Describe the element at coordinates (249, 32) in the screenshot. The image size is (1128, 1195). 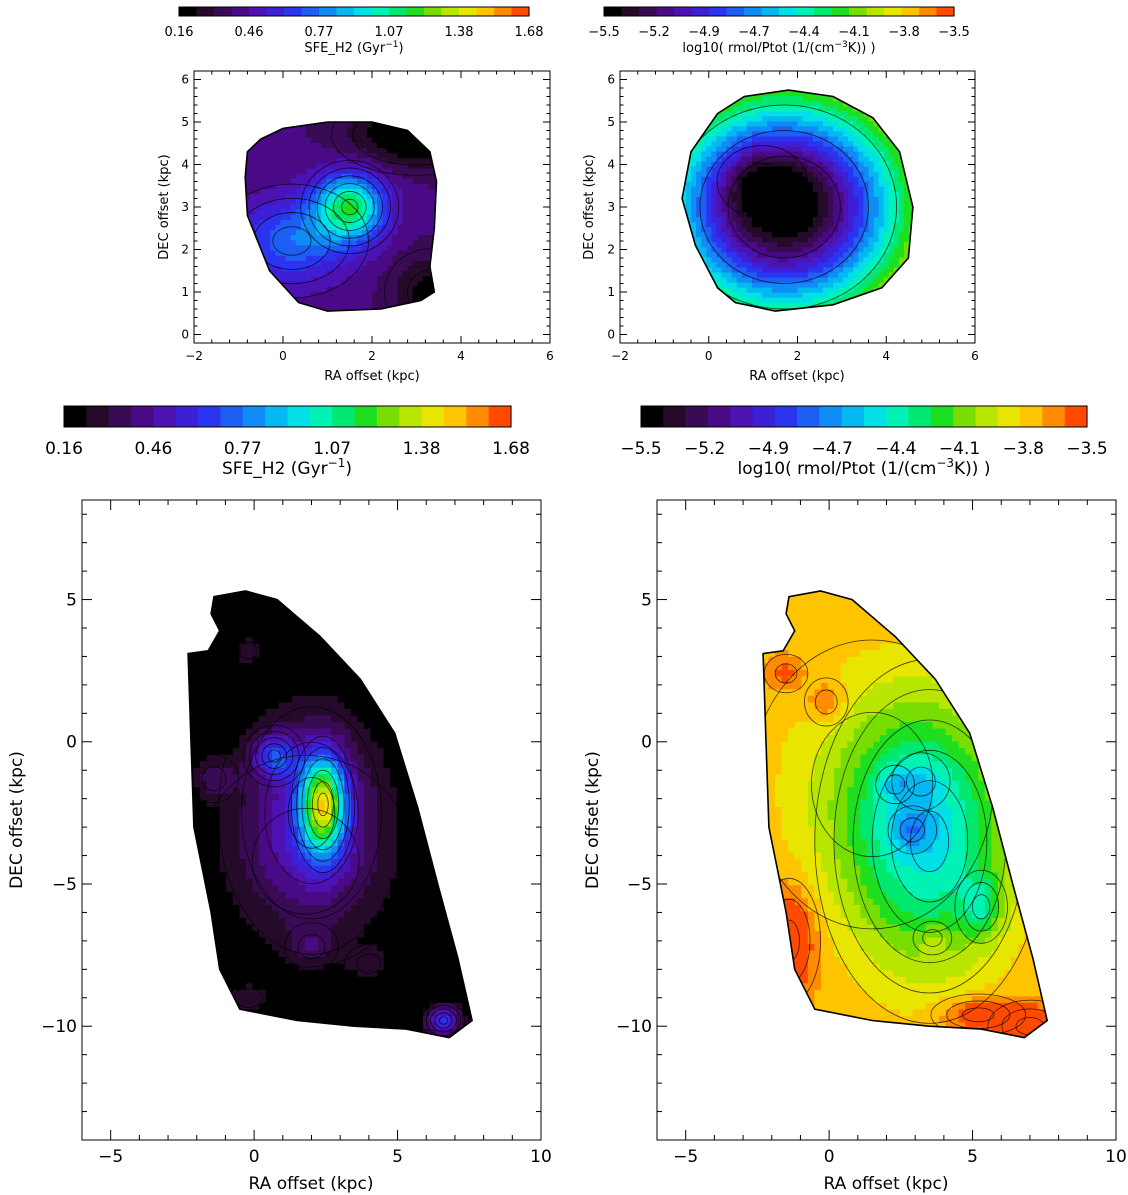
I see `colorbar-tick-label: 0.46` at that location.